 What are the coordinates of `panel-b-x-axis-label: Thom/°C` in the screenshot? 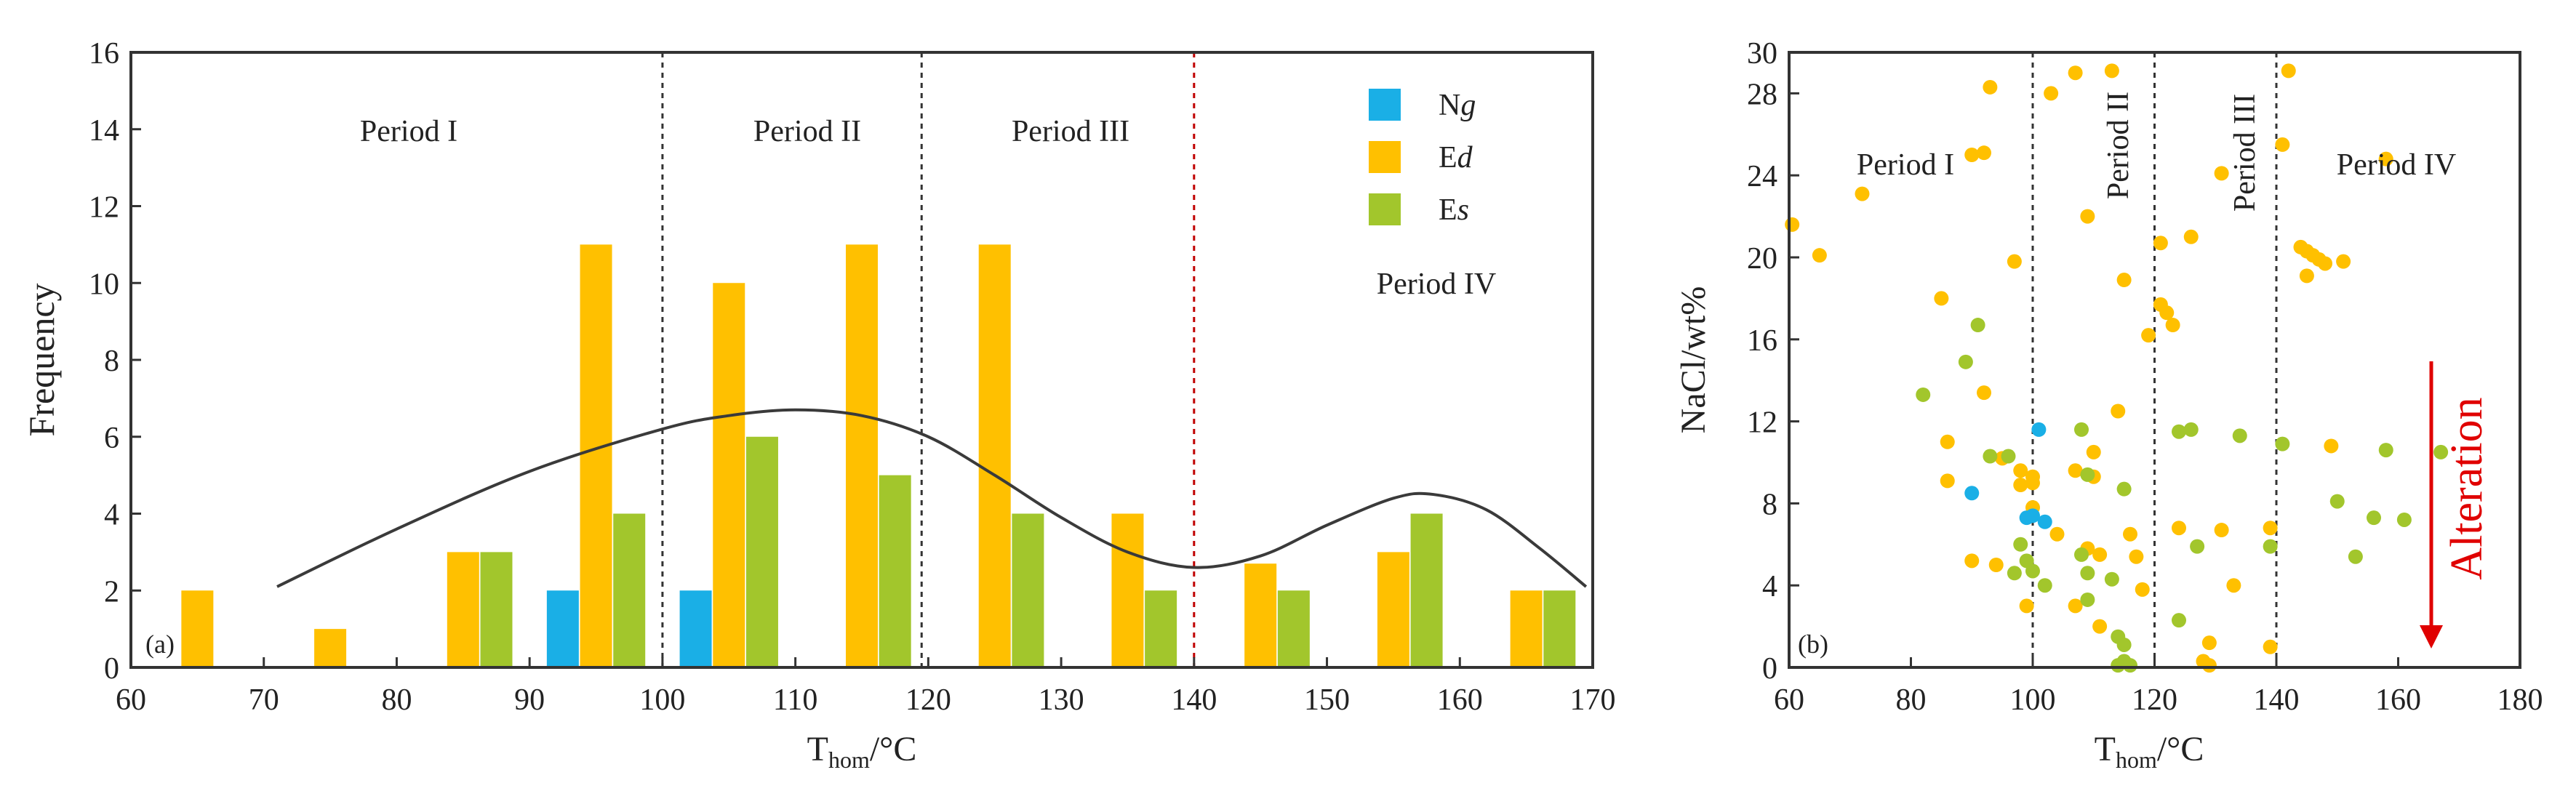 It's located at (2149, 751).